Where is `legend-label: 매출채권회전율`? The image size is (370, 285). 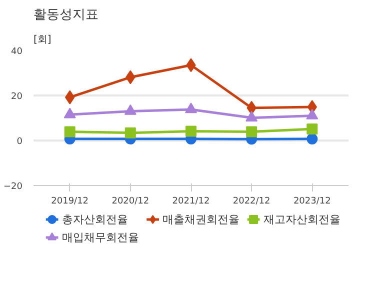
legend-label: 매출채권회전율 is located at coordinates (201, 219).